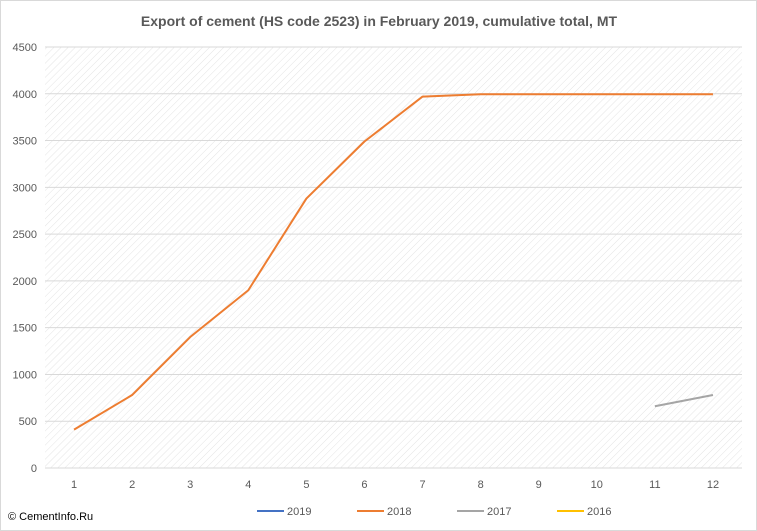  Describe the element at coordinates (25, 188) in the screenshot. I see `y-tick-label: 3000` at that location.